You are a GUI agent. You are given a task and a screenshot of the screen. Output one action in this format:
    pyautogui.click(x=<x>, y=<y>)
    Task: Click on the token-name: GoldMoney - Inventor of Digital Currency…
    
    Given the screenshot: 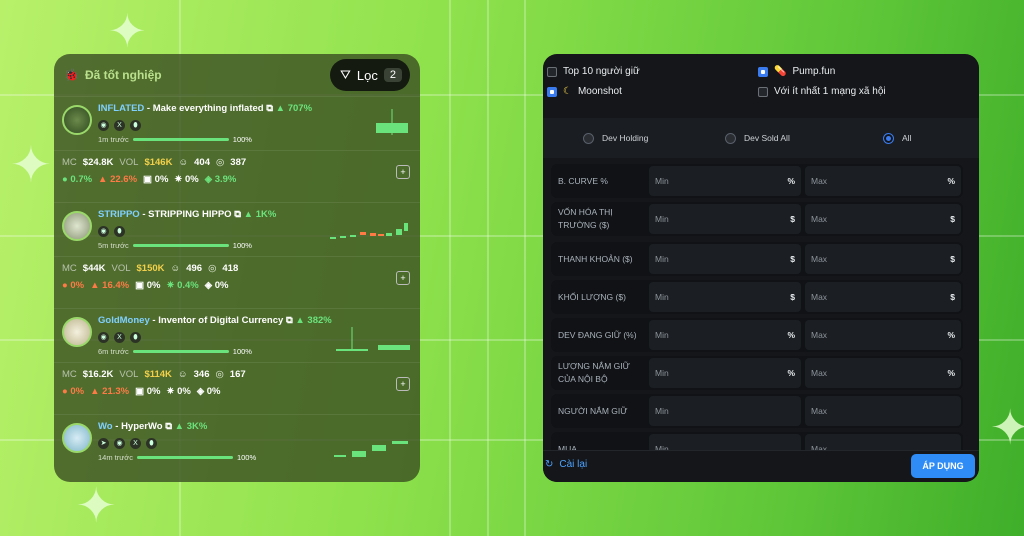 What is the action you would take?
    pyautogui.click(x=215, y=320)
    